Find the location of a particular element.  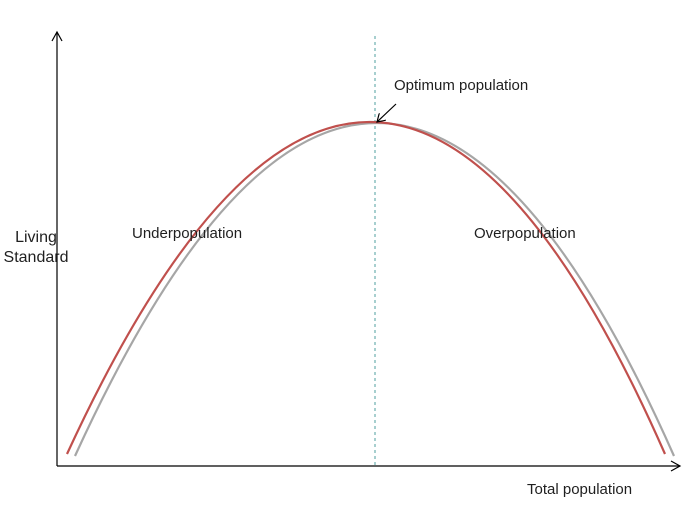

overpopulation-label: Overpopulation is located at coordinates (525, 233).